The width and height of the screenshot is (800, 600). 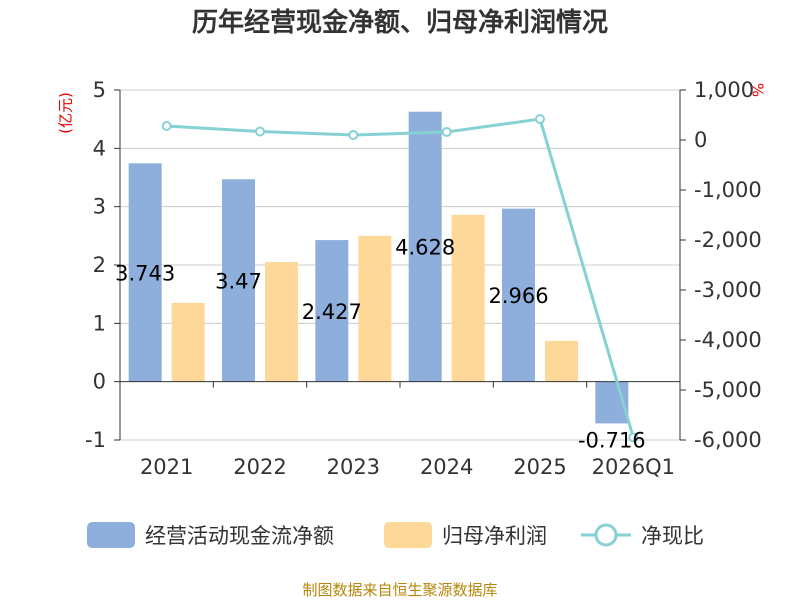 I want to click on left-axis-ticks: -1 0 1 2 3 4 5, so click(x=102, y=265).